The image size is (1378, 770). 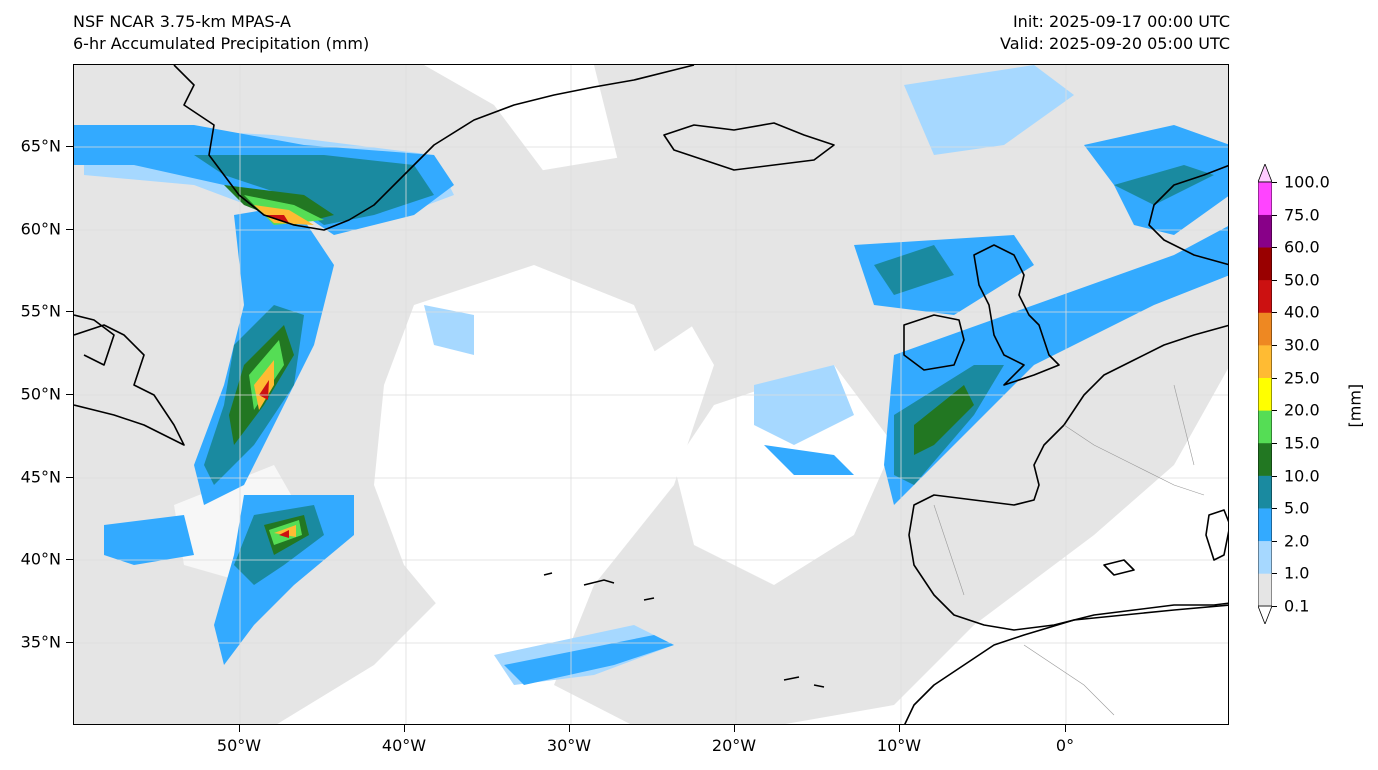 I want to click on colorbar-level-label: 5.0, so click(x=1297, y=508).